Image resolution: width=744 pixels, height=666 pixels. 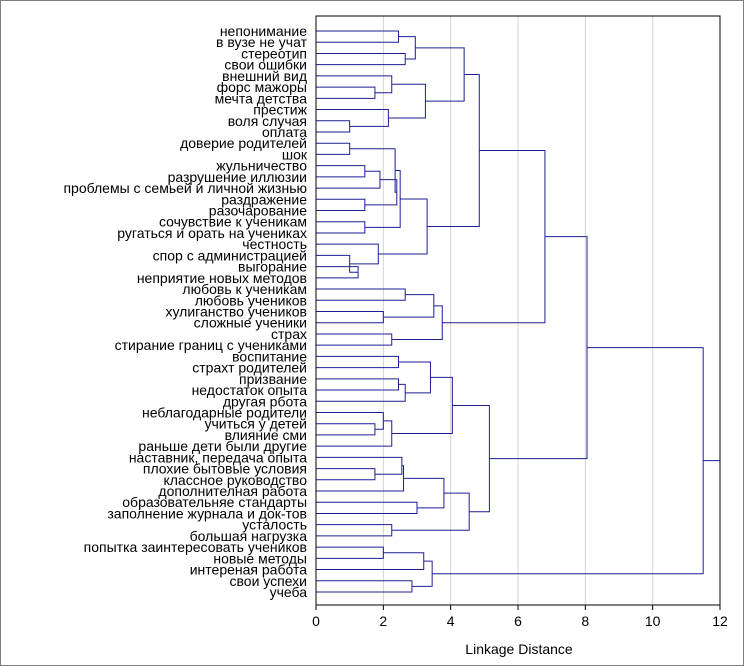 What do you see at coordinates (195, 547) in the screenshot?
I see `leaf-label: попытка заинтересовать учеников` at bounding box center [195, 547].